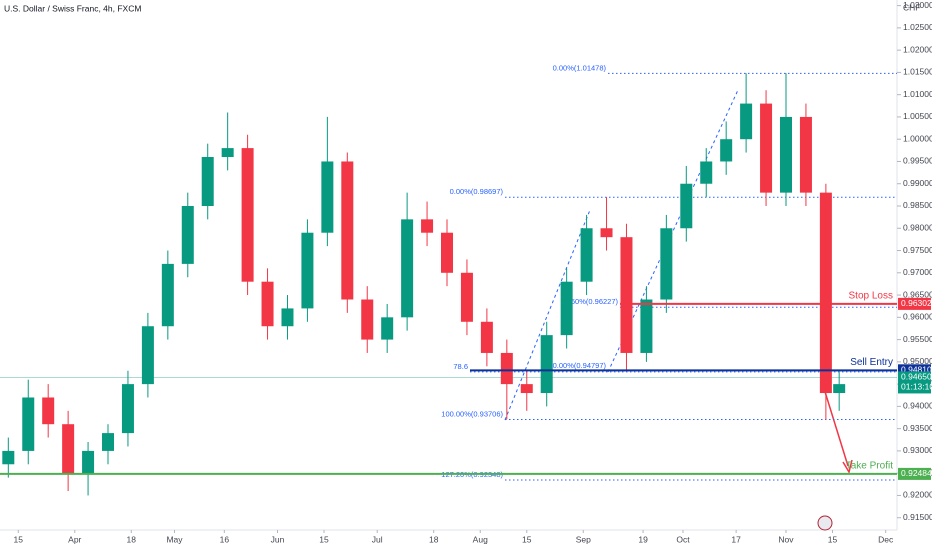 Image resolution: width=932 pixels, height=550 pixels. Describe the element at coordinates (278, 539) in the screenshot. I see `x-tick-label: Jun` at that location.